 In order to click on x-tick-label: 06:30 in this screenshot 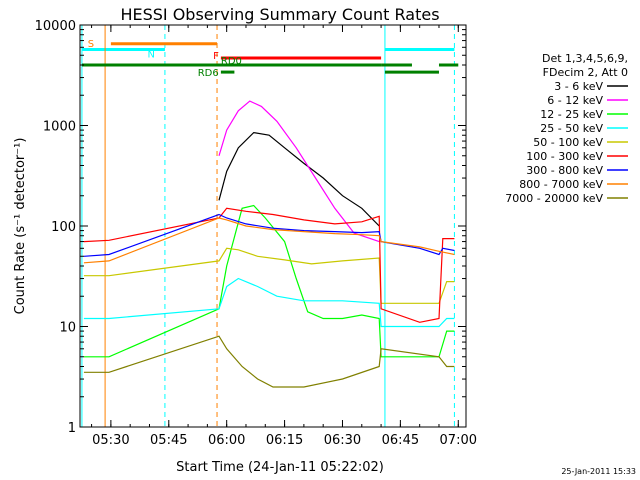, I will do `click(342, 440)`.